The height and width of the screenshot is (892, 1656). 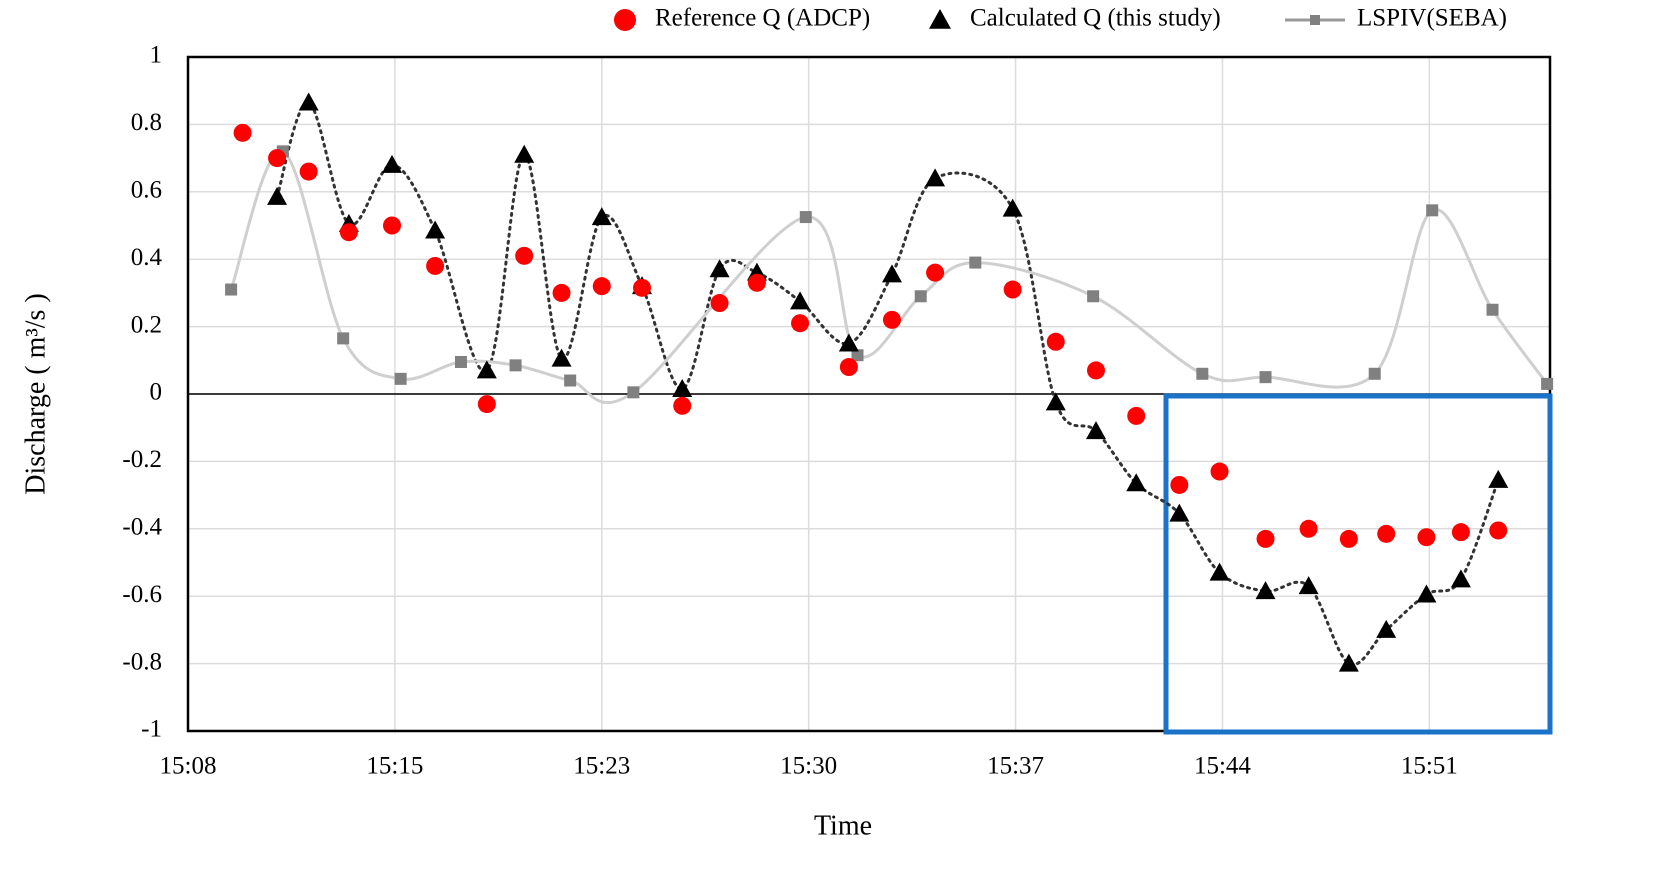 What do you see at coordinates (146, 324) in the screenshot?
I see `y-tick-label: 0.2` at bounding box center [146, 324].